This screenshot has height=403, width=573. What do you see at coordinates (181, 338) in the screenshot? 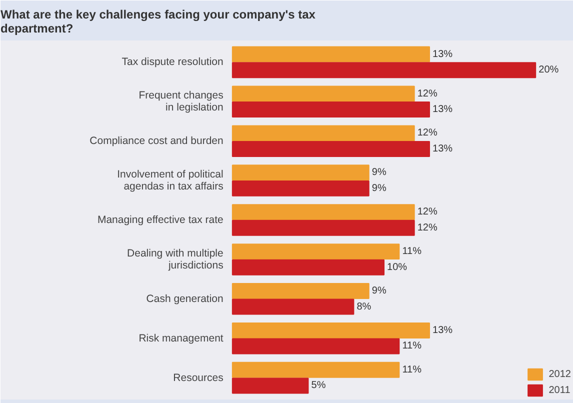
I see `y-tick-label: Risk management` at bounding box center [181, 338].